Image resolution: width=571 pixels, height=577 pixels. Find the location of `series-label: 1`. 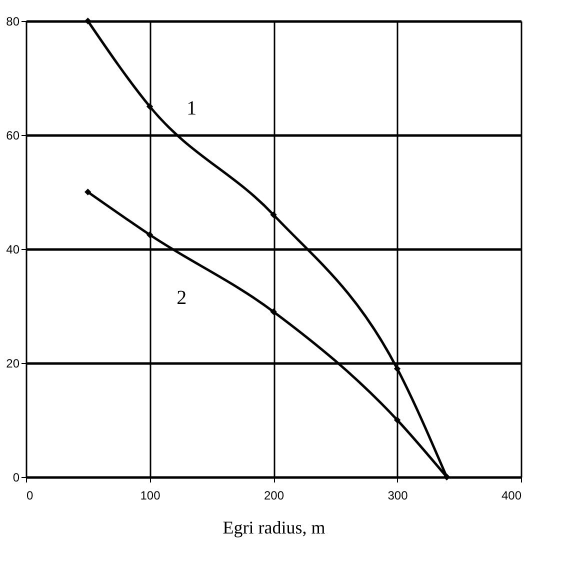

series-label: 1 is located at coordinates (191, 109).